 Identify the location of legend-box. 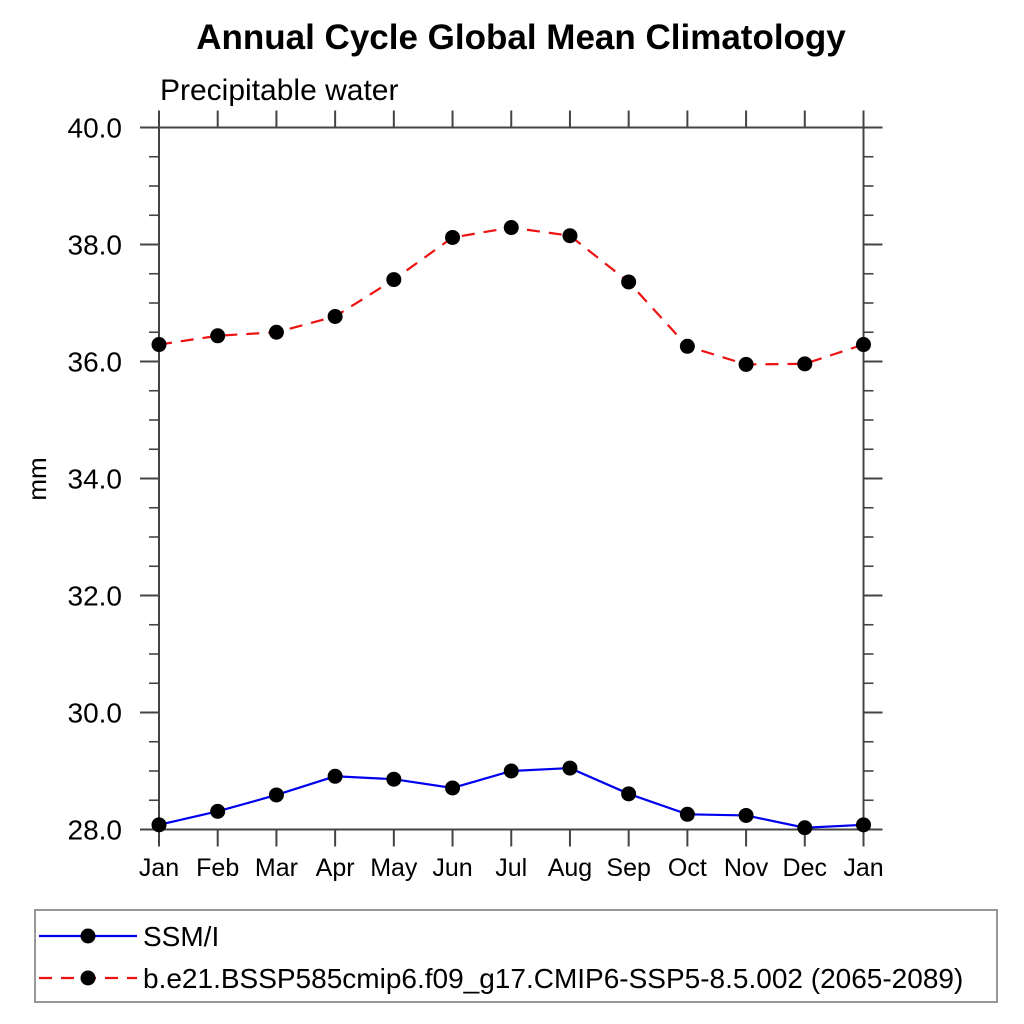
(516, 956).